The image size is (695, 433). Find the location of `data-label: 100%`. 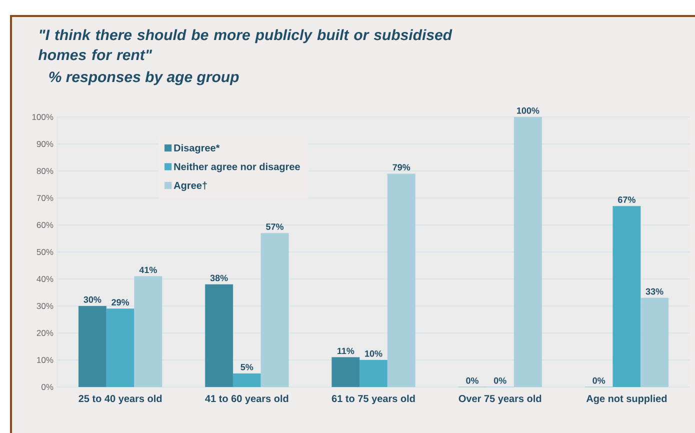

data-label: 100% is located at coordinates (528, 110).